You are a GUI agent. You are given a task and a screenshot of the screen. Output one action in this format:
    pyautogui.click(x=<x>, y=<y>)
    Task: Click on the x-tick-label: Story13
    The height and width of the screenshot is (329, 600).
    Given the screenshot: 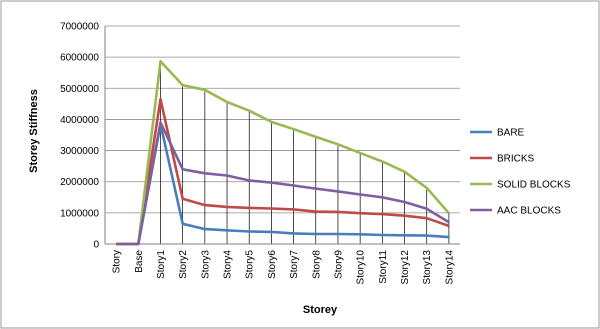 What is the action you would take?
    pyautogui.click(x=427, y=267)
    